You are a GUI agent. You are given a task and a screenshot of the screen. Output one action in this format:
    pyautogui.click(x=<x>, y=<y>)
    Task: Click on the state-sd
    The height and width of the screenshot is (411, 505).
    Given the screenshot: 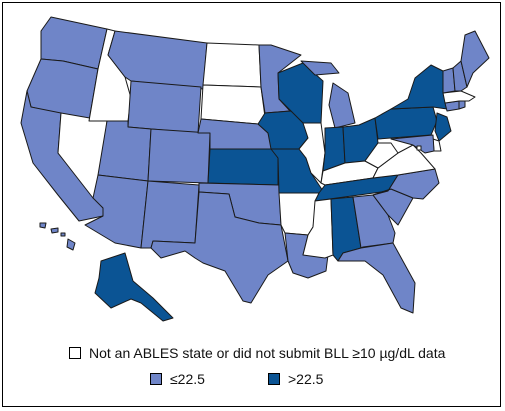 What is the action you would take?
    pyautogui.click(x=233, y=104)
    